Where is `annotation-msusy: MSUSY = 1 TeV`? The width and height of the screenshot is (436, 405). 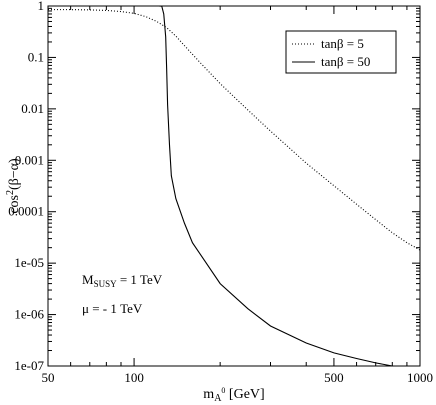 annotation-msusy: MSUSY = 1 TeV is located at coordinates (122, 280).